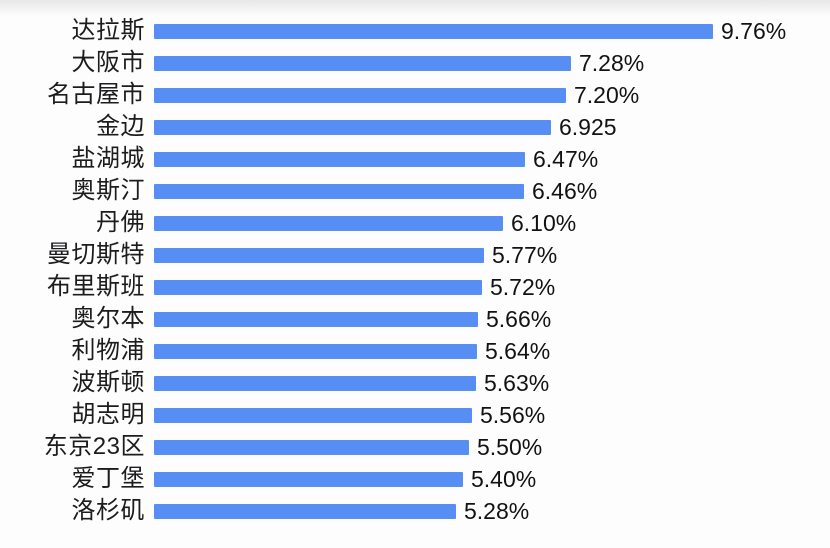 The image size is (830, 548). Describe the element at coordinates (525, 254) in the screenshot. I see `value-label: 5.77%` at that location.